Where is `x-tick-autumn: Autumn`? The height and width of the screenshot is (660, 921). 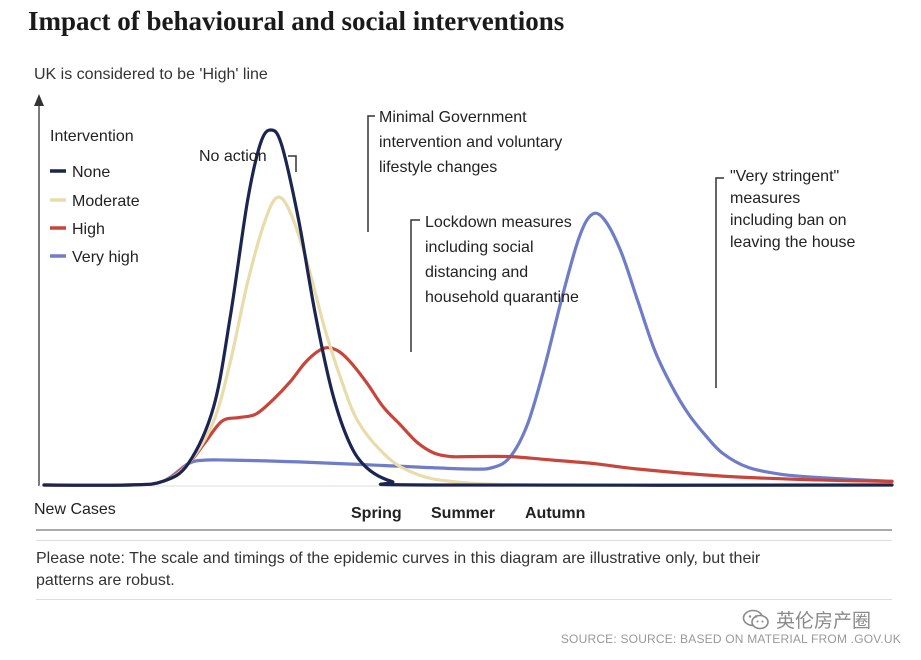 x-tick-autumn: Autumn is located at coordinates (555, 513).